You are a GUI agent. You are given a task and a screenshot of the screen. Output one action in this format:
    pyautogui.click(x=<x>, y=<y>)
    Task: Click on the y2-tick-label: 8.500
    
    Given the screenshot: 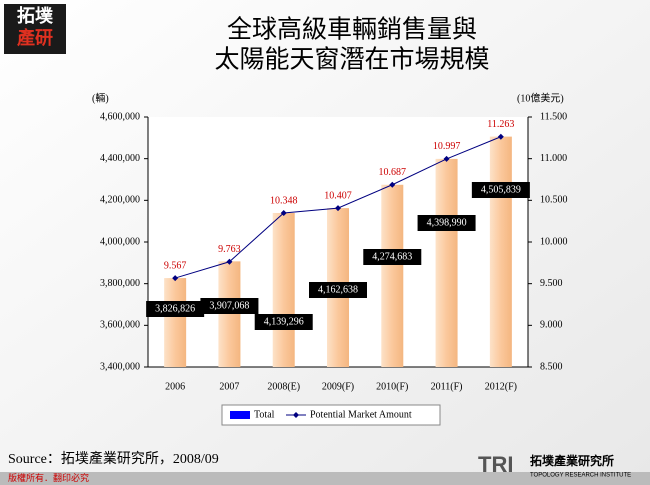 What is the action you would take?
    pyautogui.click(x=551, y=366)
    